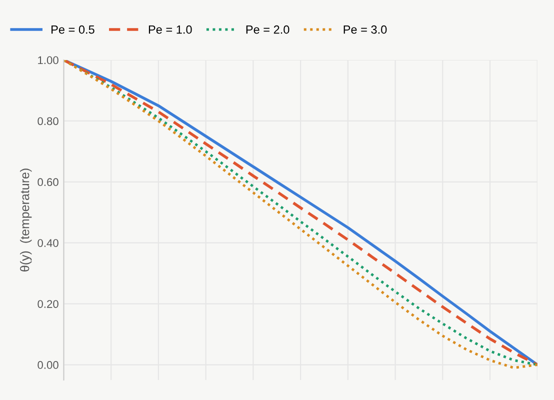 The image size is (554, 400). What do you see at coordinates (73, 29) in the screenshot?
I see `legend-label: Pe = 0.5` at bounding box center [73, 29].